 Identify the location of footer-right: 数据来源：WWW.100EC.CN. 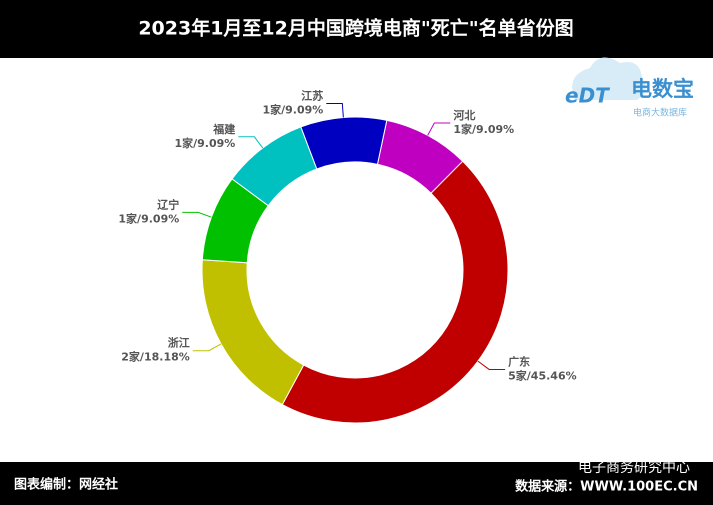
(606, 487).